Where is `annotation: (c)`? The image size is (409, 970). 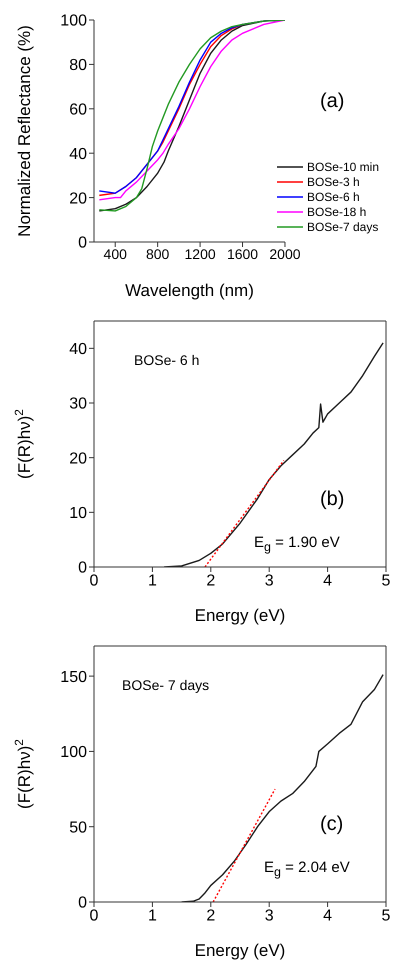 annotation: (c) is located at coordinates (332, 824).